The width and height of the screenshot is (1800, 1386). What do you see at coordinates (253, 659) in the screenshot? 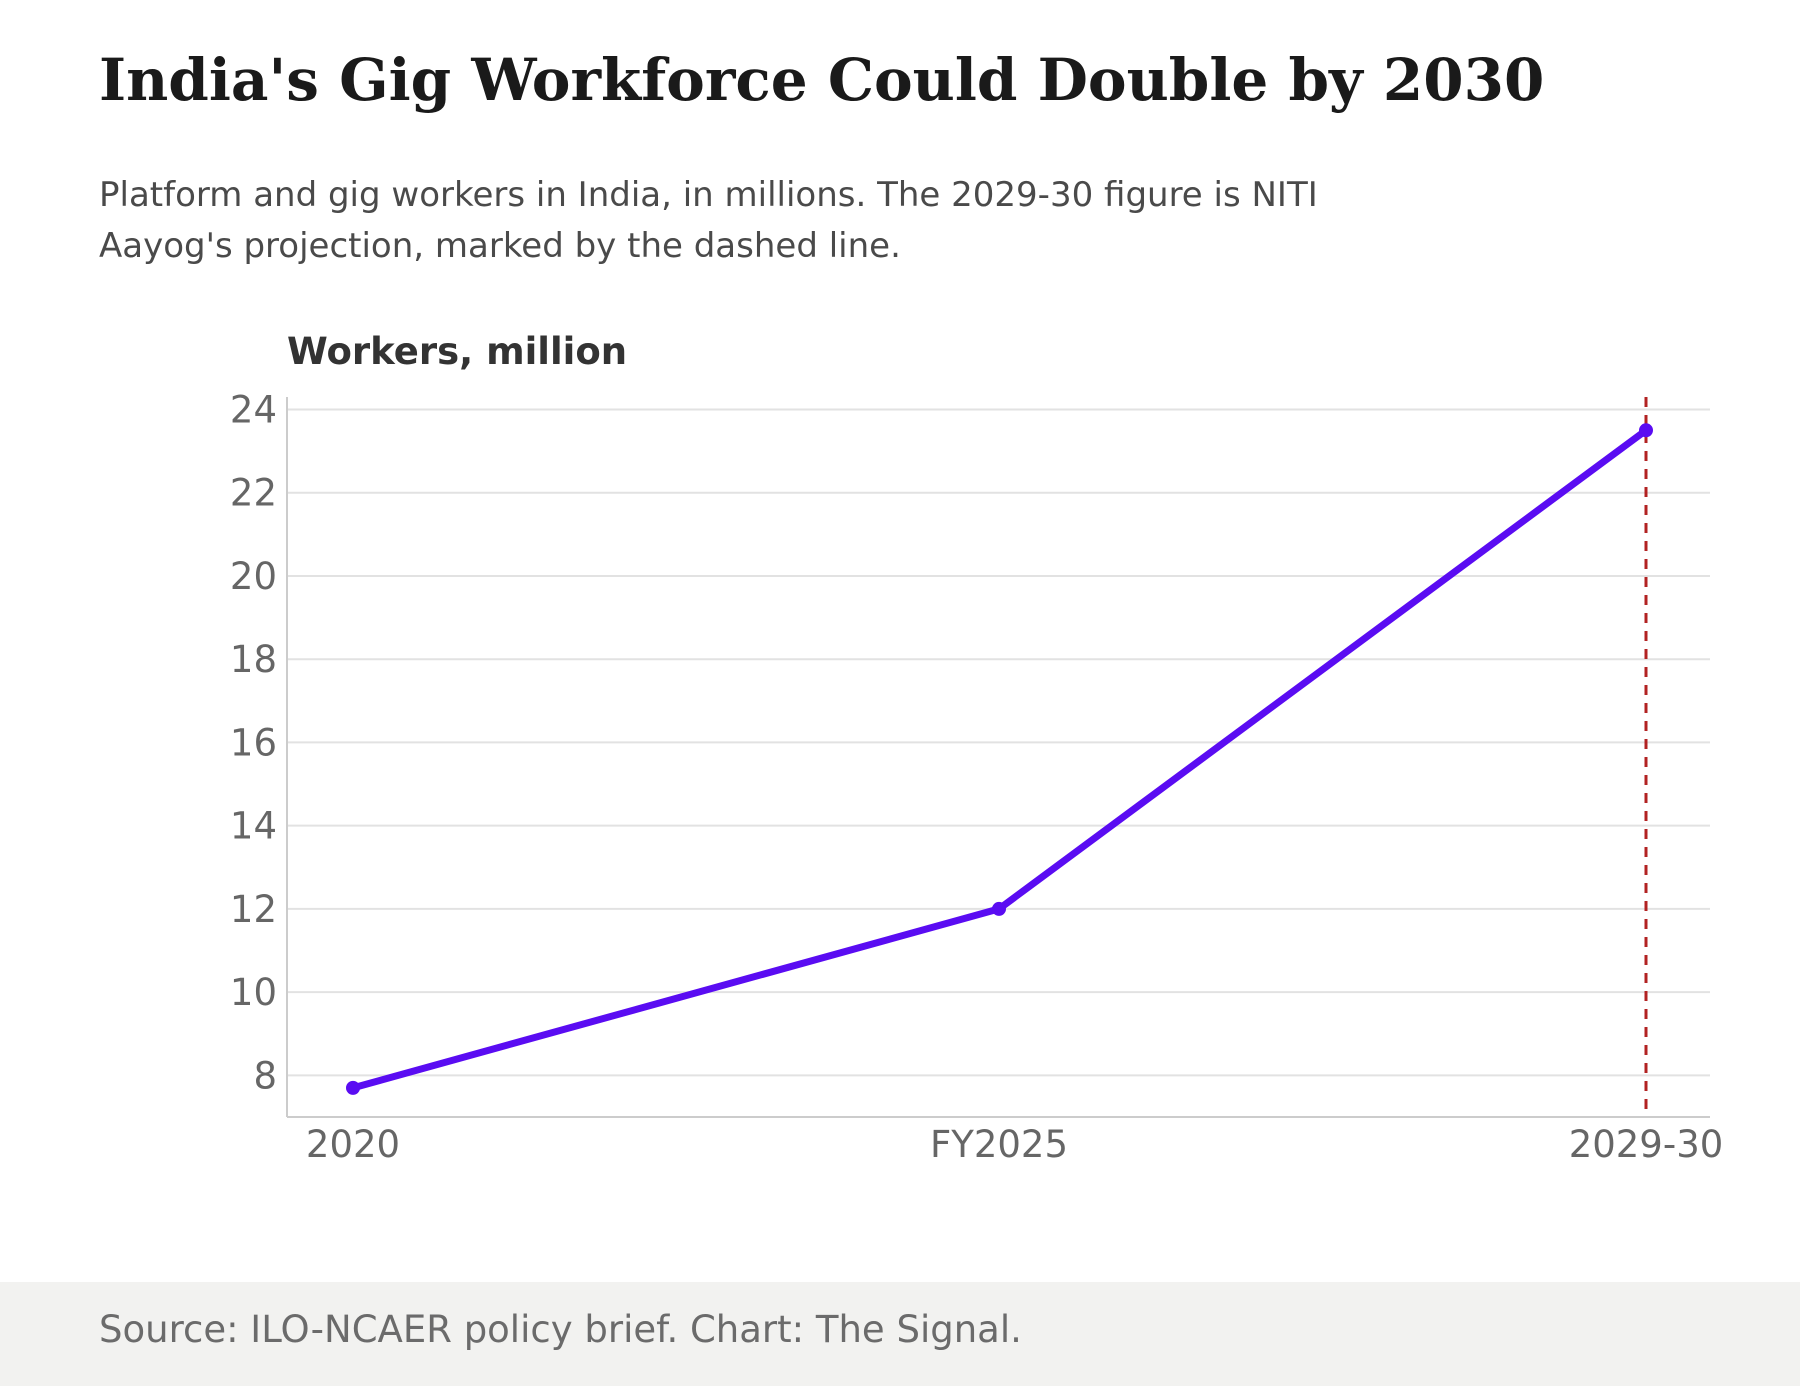
I see `y-tick-label: 18` at bounding box center [253, 659].